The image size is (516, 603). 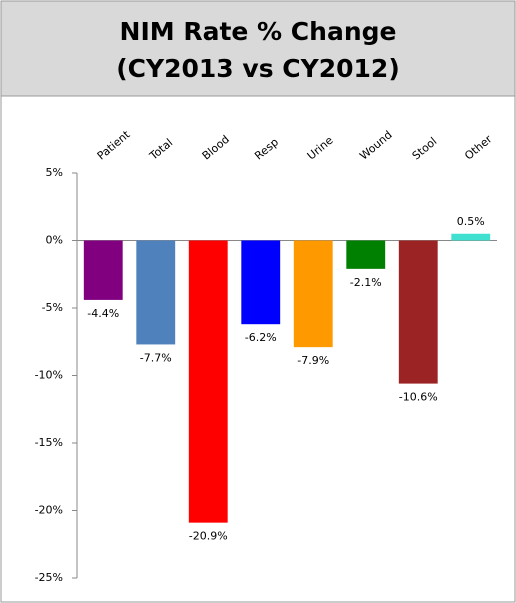 What do you see at coordinates (49, 577) in the screenshot?
I see `y-tick-label: -25%` at bounding box center [49, 577].